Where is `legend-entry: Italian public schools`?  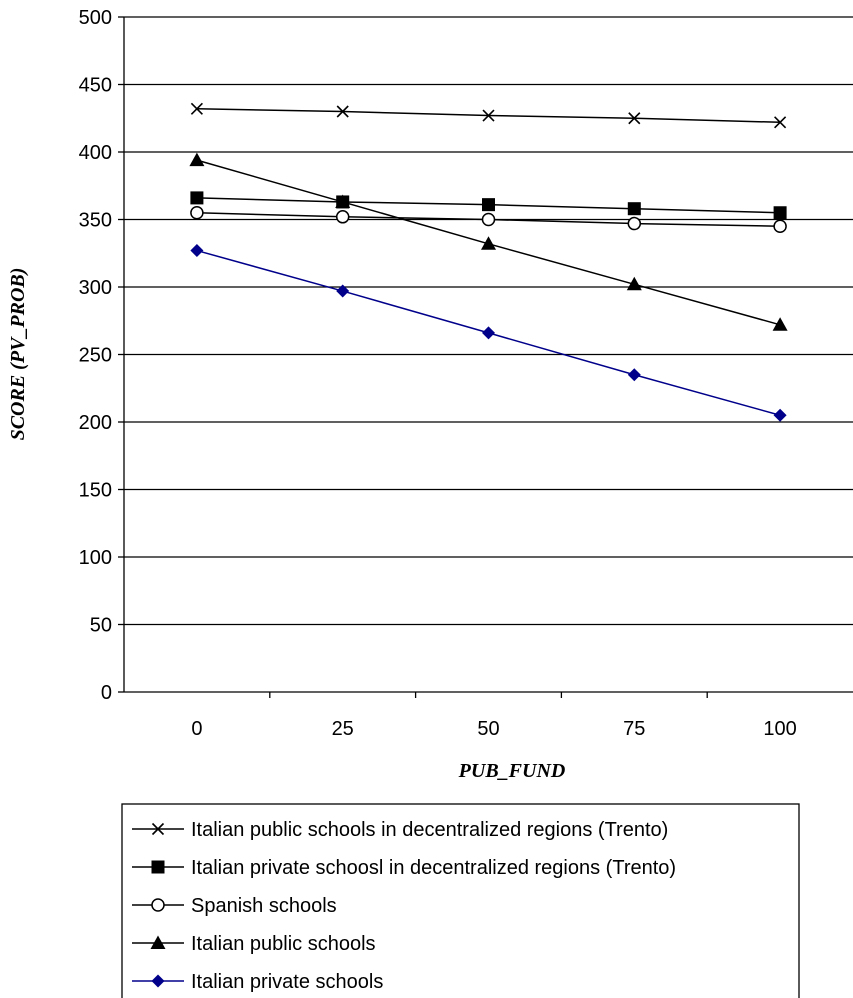 legend-entry: Italian public schools is located at coordinates (254, 944).